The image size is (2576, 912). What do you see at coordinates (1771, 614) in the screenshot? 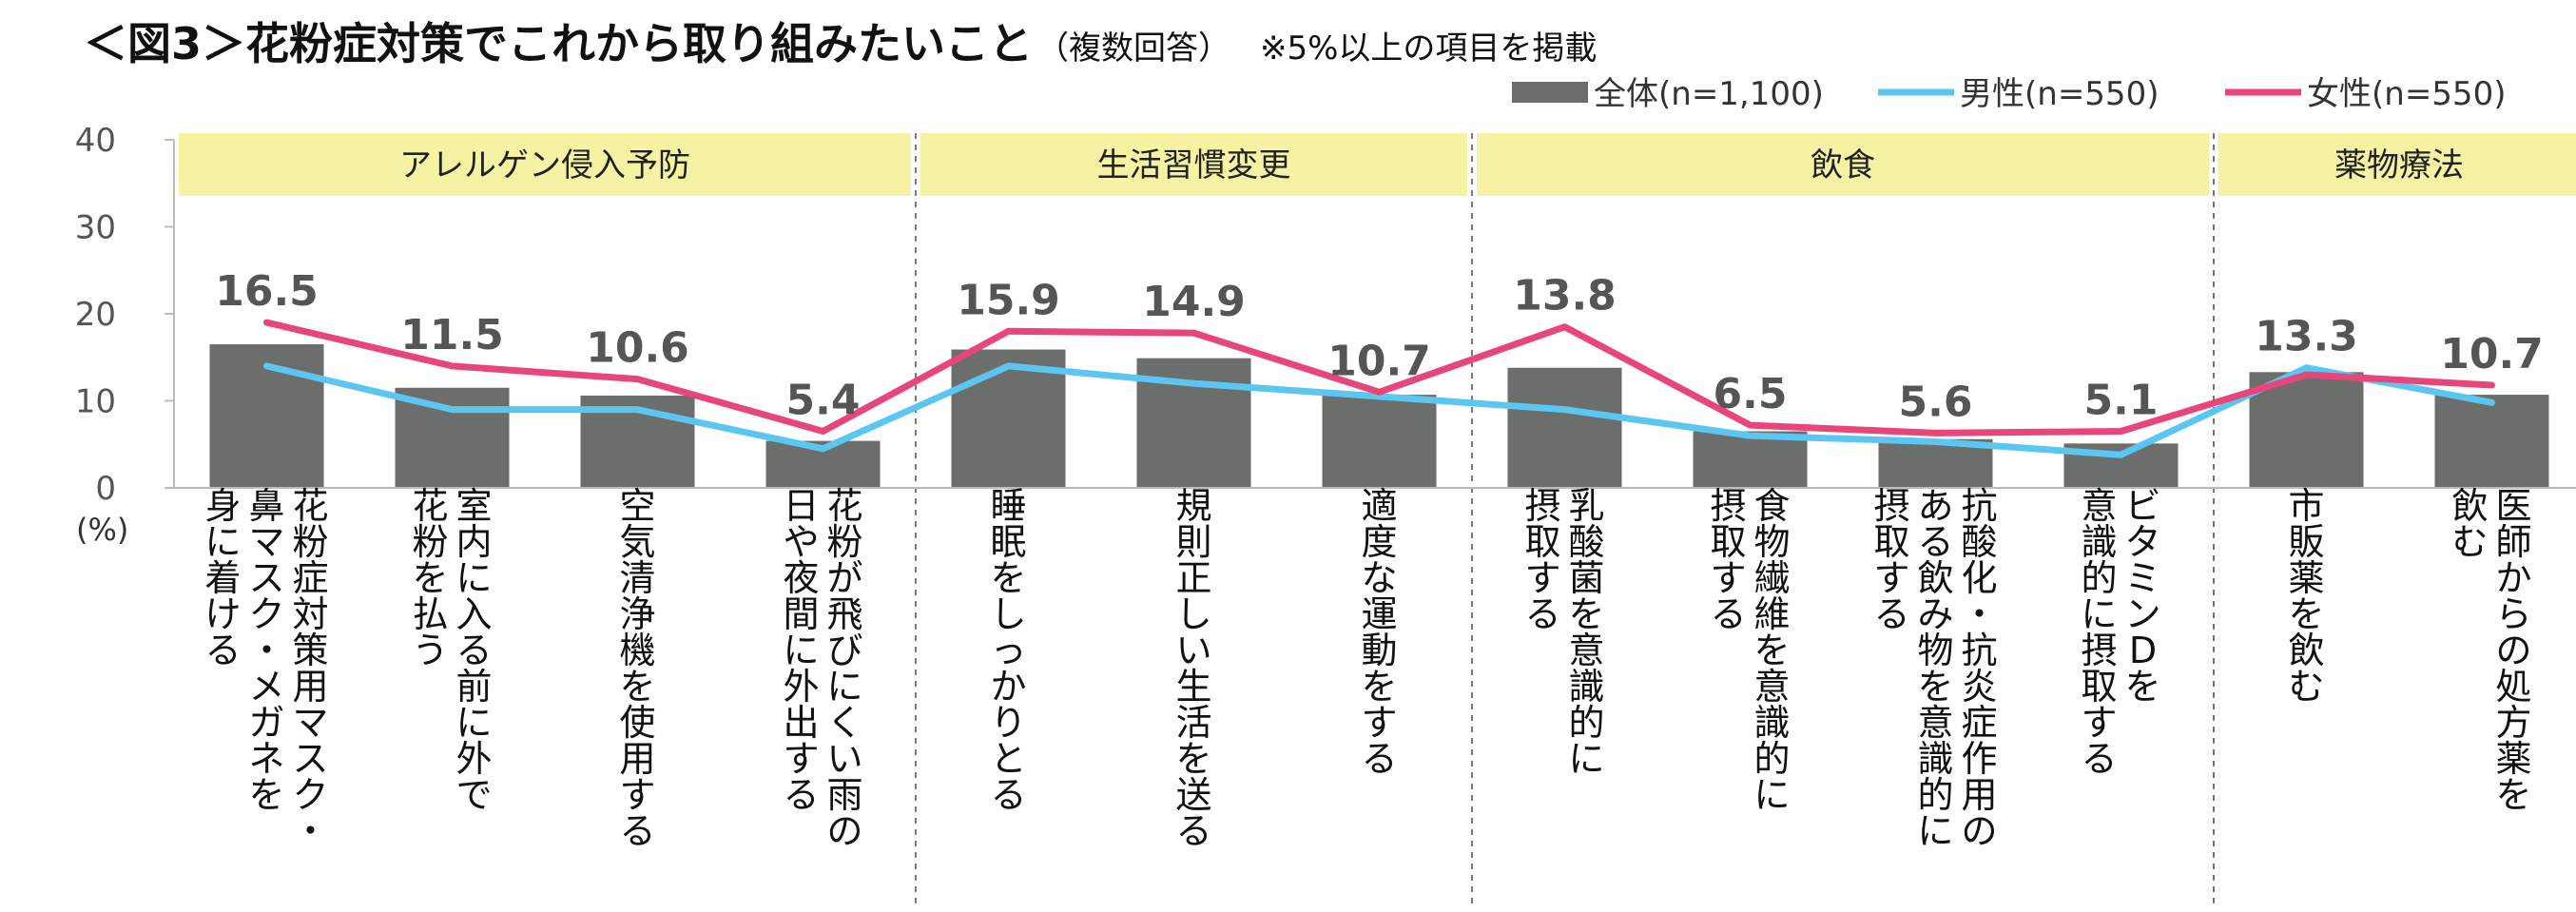
I see `category-char: 維` at bounding box center [1771, 614].